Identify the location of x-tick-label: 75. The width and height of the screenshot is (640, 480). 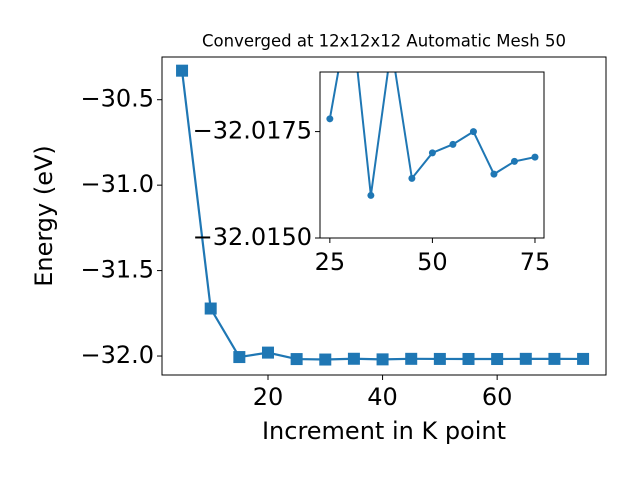
(535, 262).